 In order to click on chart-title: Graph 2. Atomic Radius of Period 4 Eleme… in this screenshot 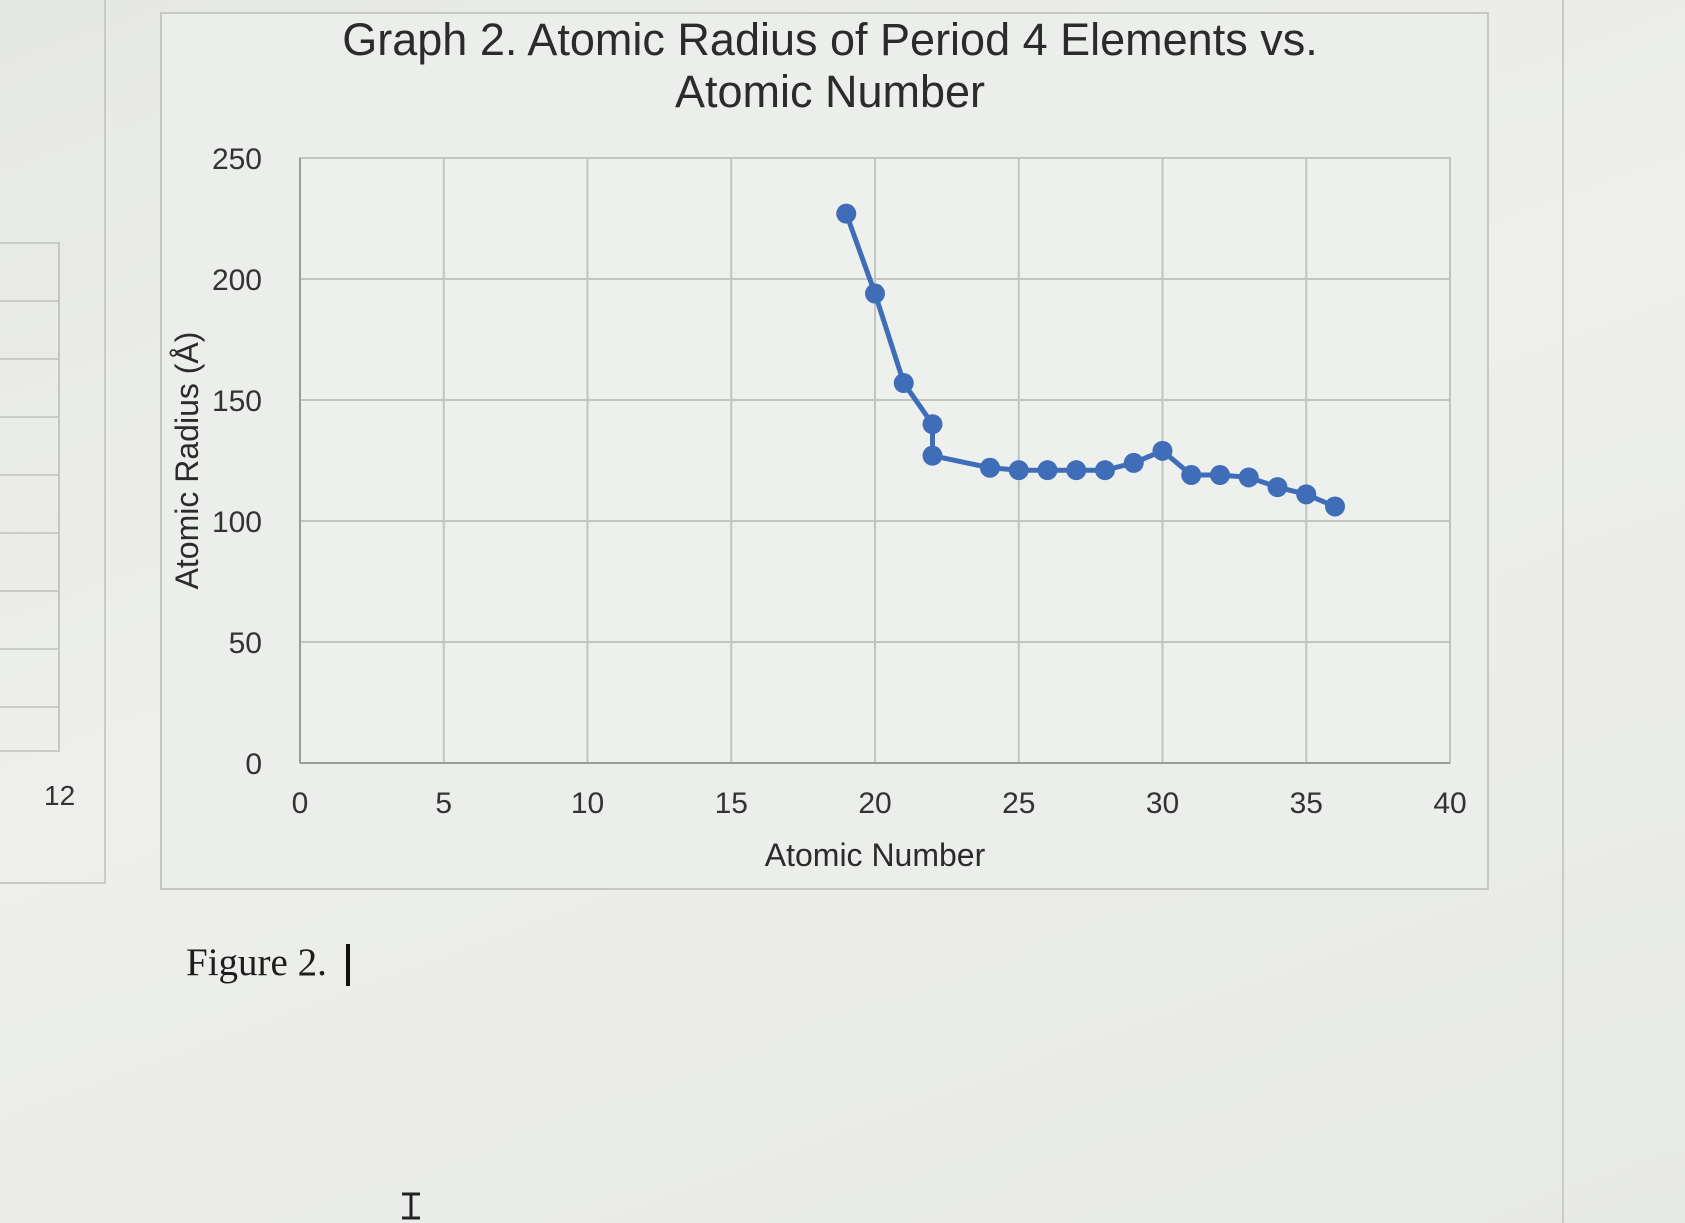, I will do `click(830, 66)`.